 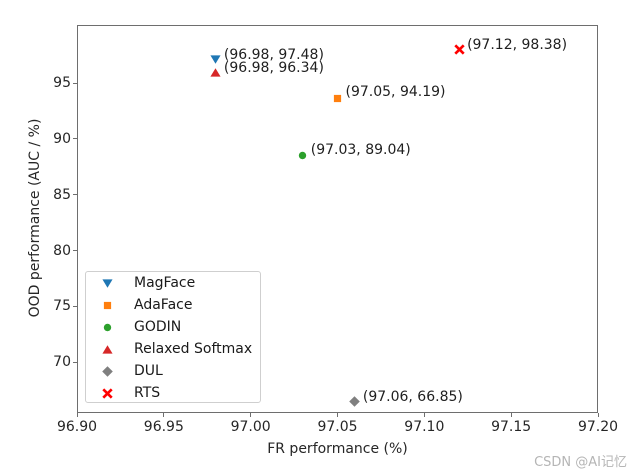 I want to click on y-axis-tick-label: 95, so click(x=62, y=83).